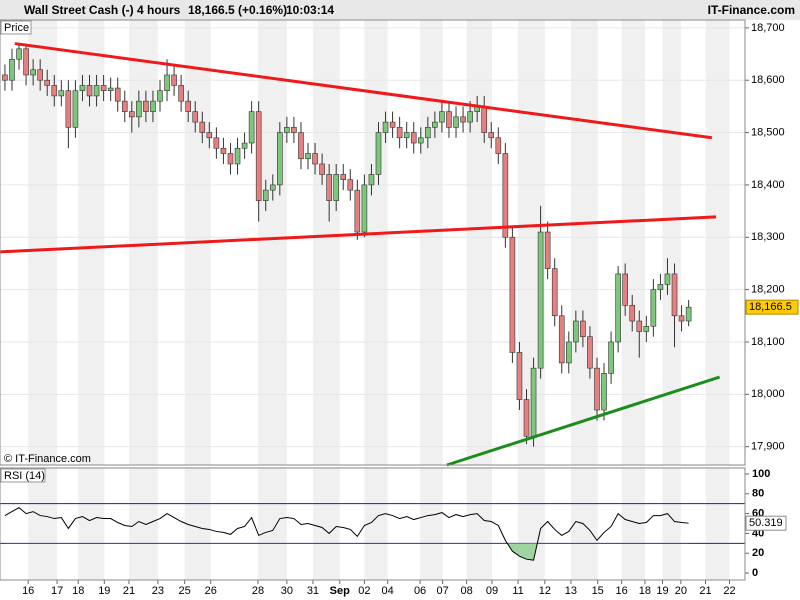  Describe the element at coordinates (364, 591) in the screenshot. I see `x-tick-label: 02` at that location.